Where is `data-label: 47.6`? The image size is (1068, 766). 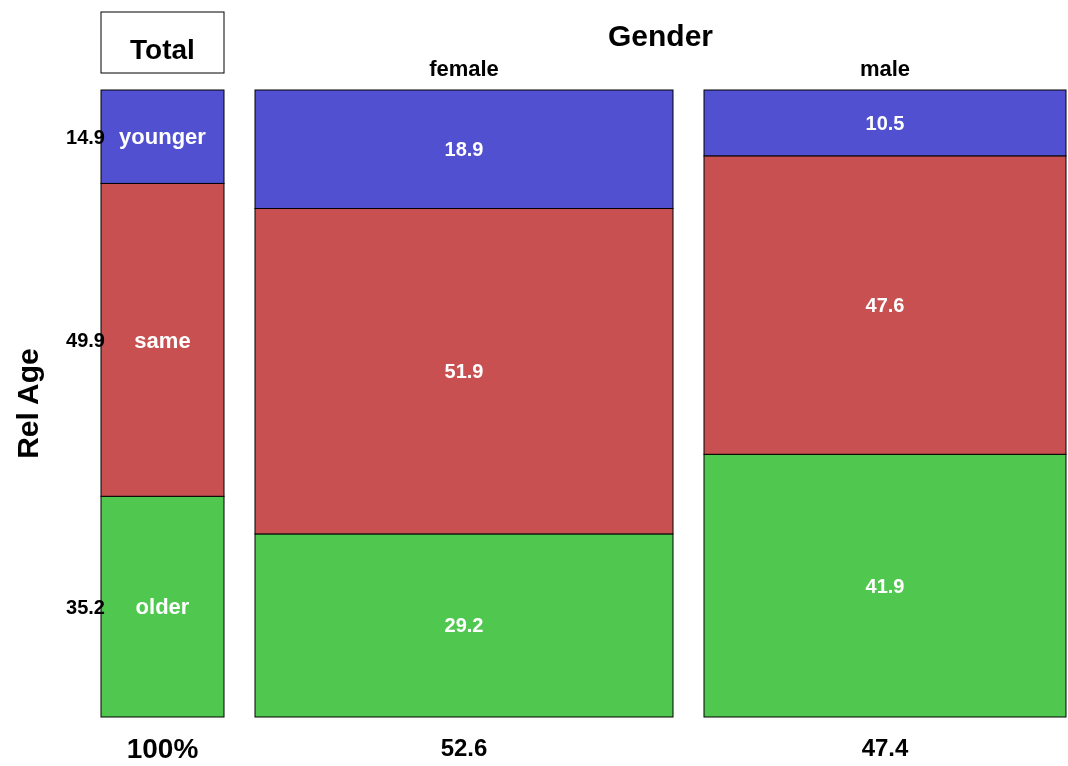
data-label: 47.6 is located at coordinates (885, 305).